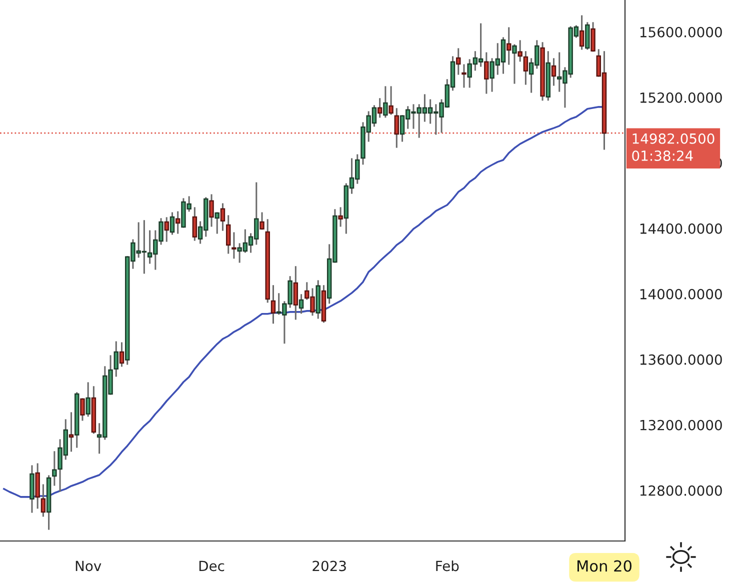  What do you see at coordinates (681, 97) in the screenshot?
I see `y-tick-label: 15200.0000` at bounding box center [681, 97].